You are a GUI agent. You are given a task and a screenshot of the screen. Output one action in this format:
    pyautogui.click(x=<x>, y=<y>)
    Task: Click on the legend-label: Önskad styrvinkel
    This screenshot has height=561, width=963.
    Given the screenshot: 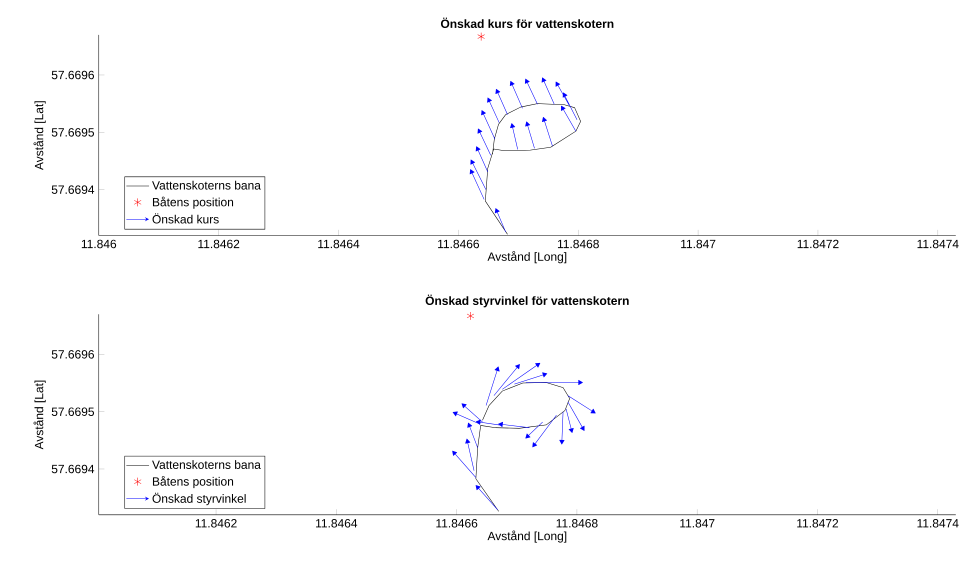 What is the action you would take?
    pyautogui.click(x=199, y=499)
    